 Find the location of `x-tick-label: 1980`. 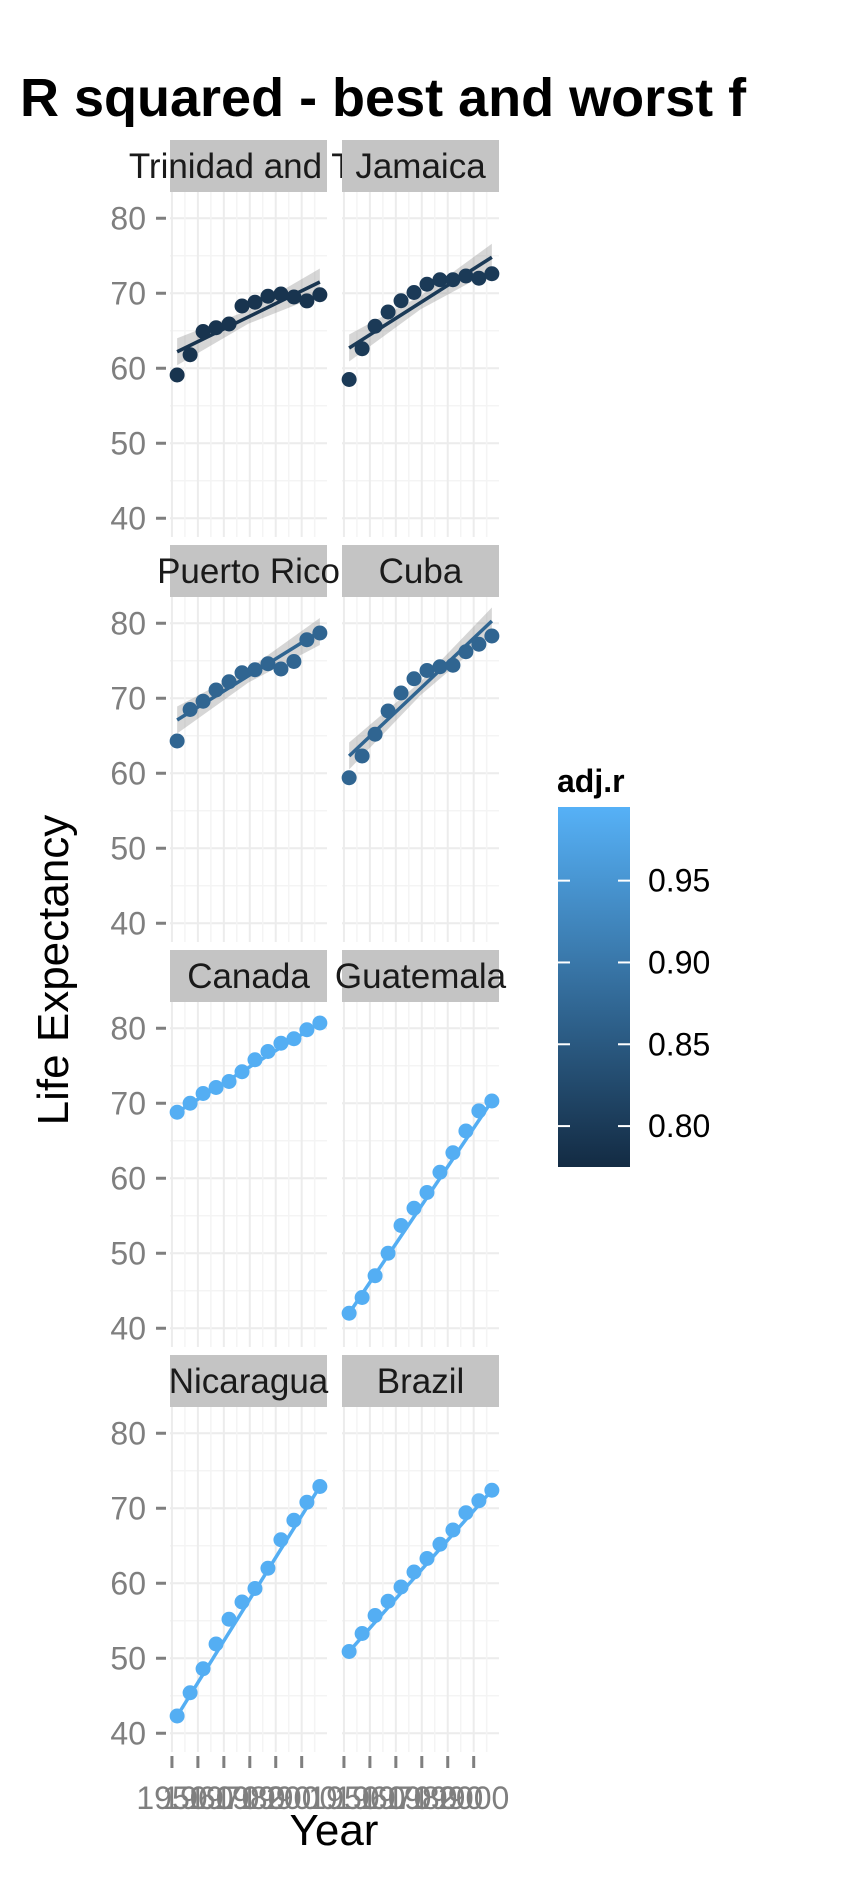

x-tick-label: 1980 is located at coordinates (249, 1798).